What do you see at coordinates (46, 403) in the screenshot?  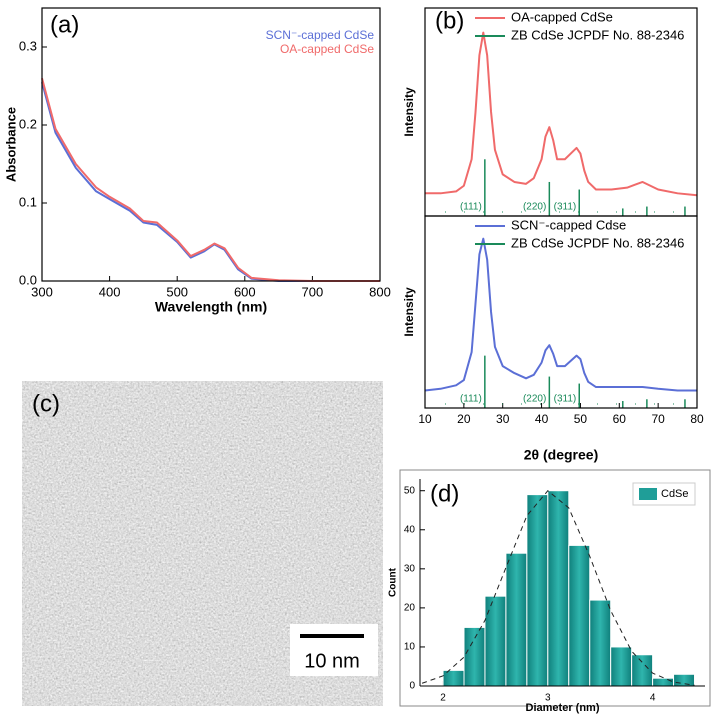 I see `panel-label: (c)` at bounding box center [46, 403].